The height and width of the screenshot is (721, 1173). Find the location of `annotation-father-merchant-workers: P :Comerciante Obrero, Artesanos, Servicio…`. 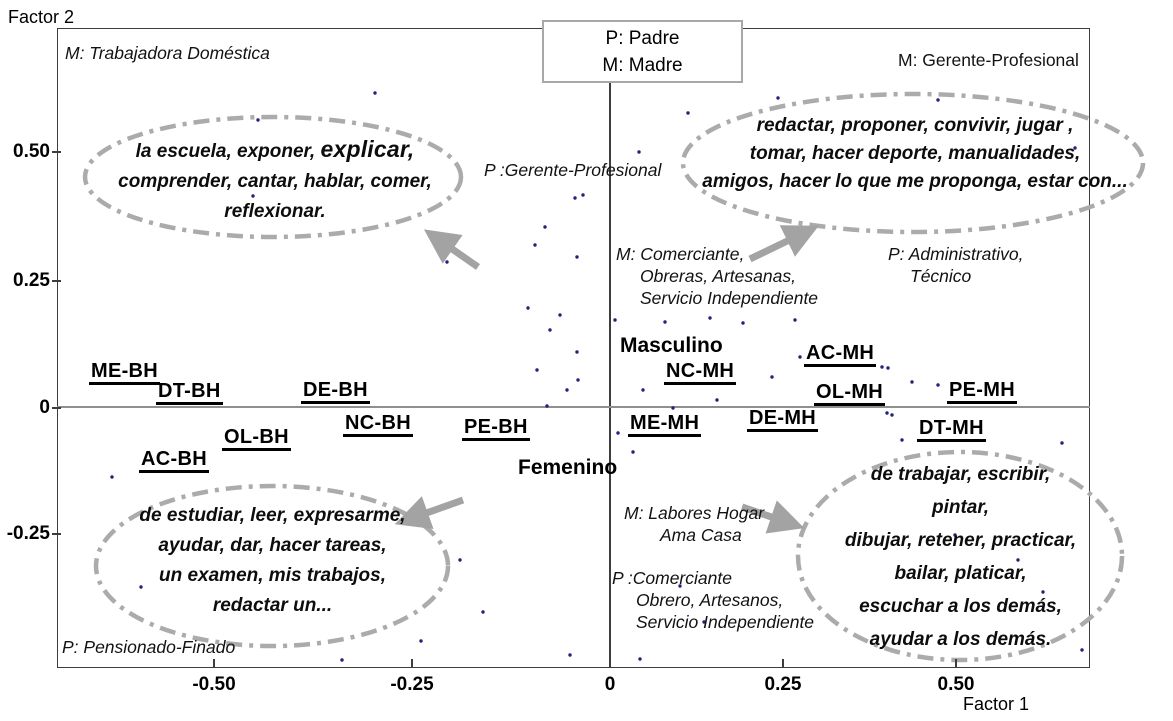

annotation-father-merchant-workers: P :Comerciante Obrero, Artesanos, Servicio… is located at coordinates (713, 600).